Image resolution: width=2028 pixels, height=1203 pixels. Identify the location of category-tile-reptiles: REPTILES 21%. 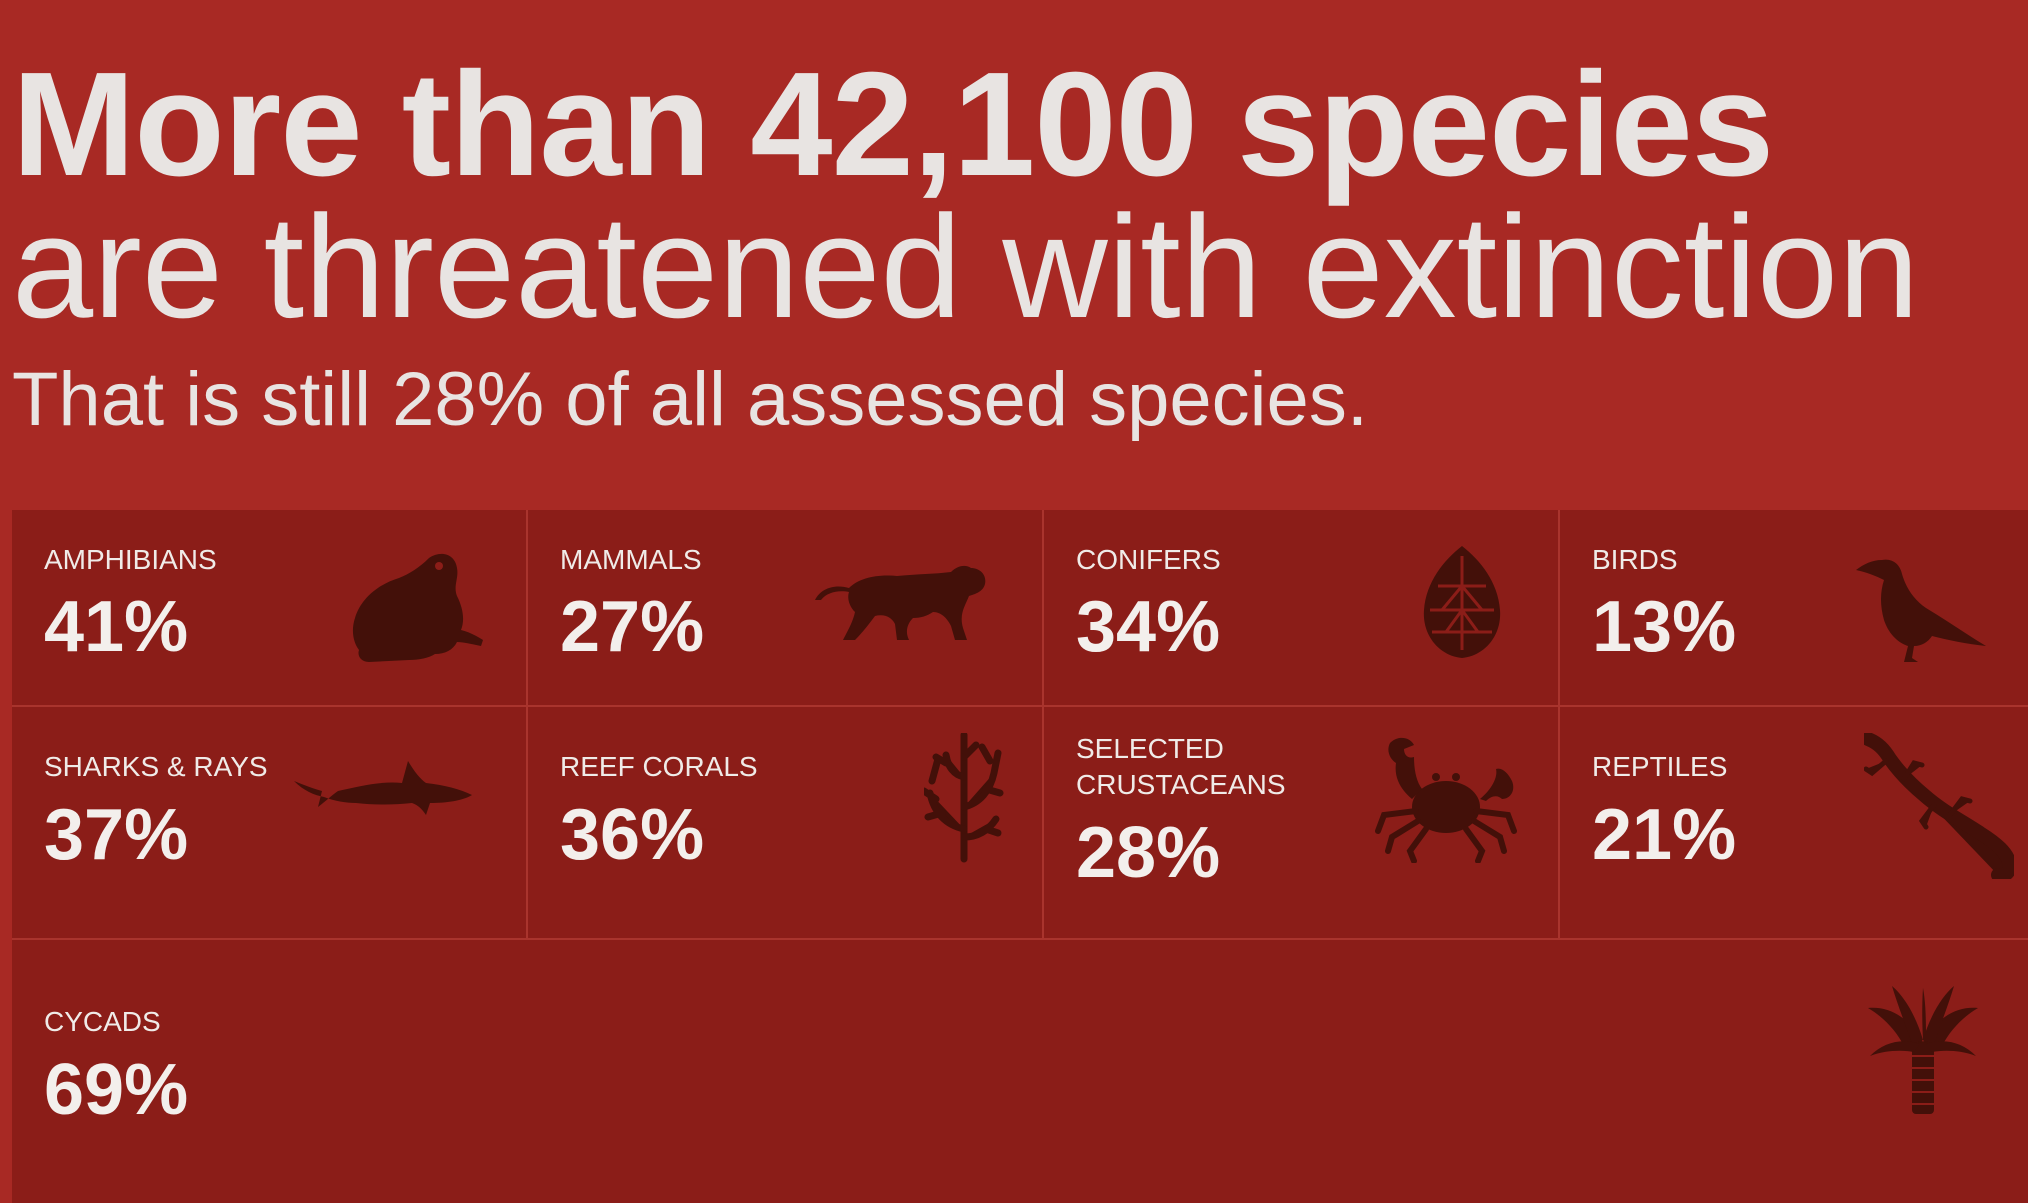
(1794, 822).